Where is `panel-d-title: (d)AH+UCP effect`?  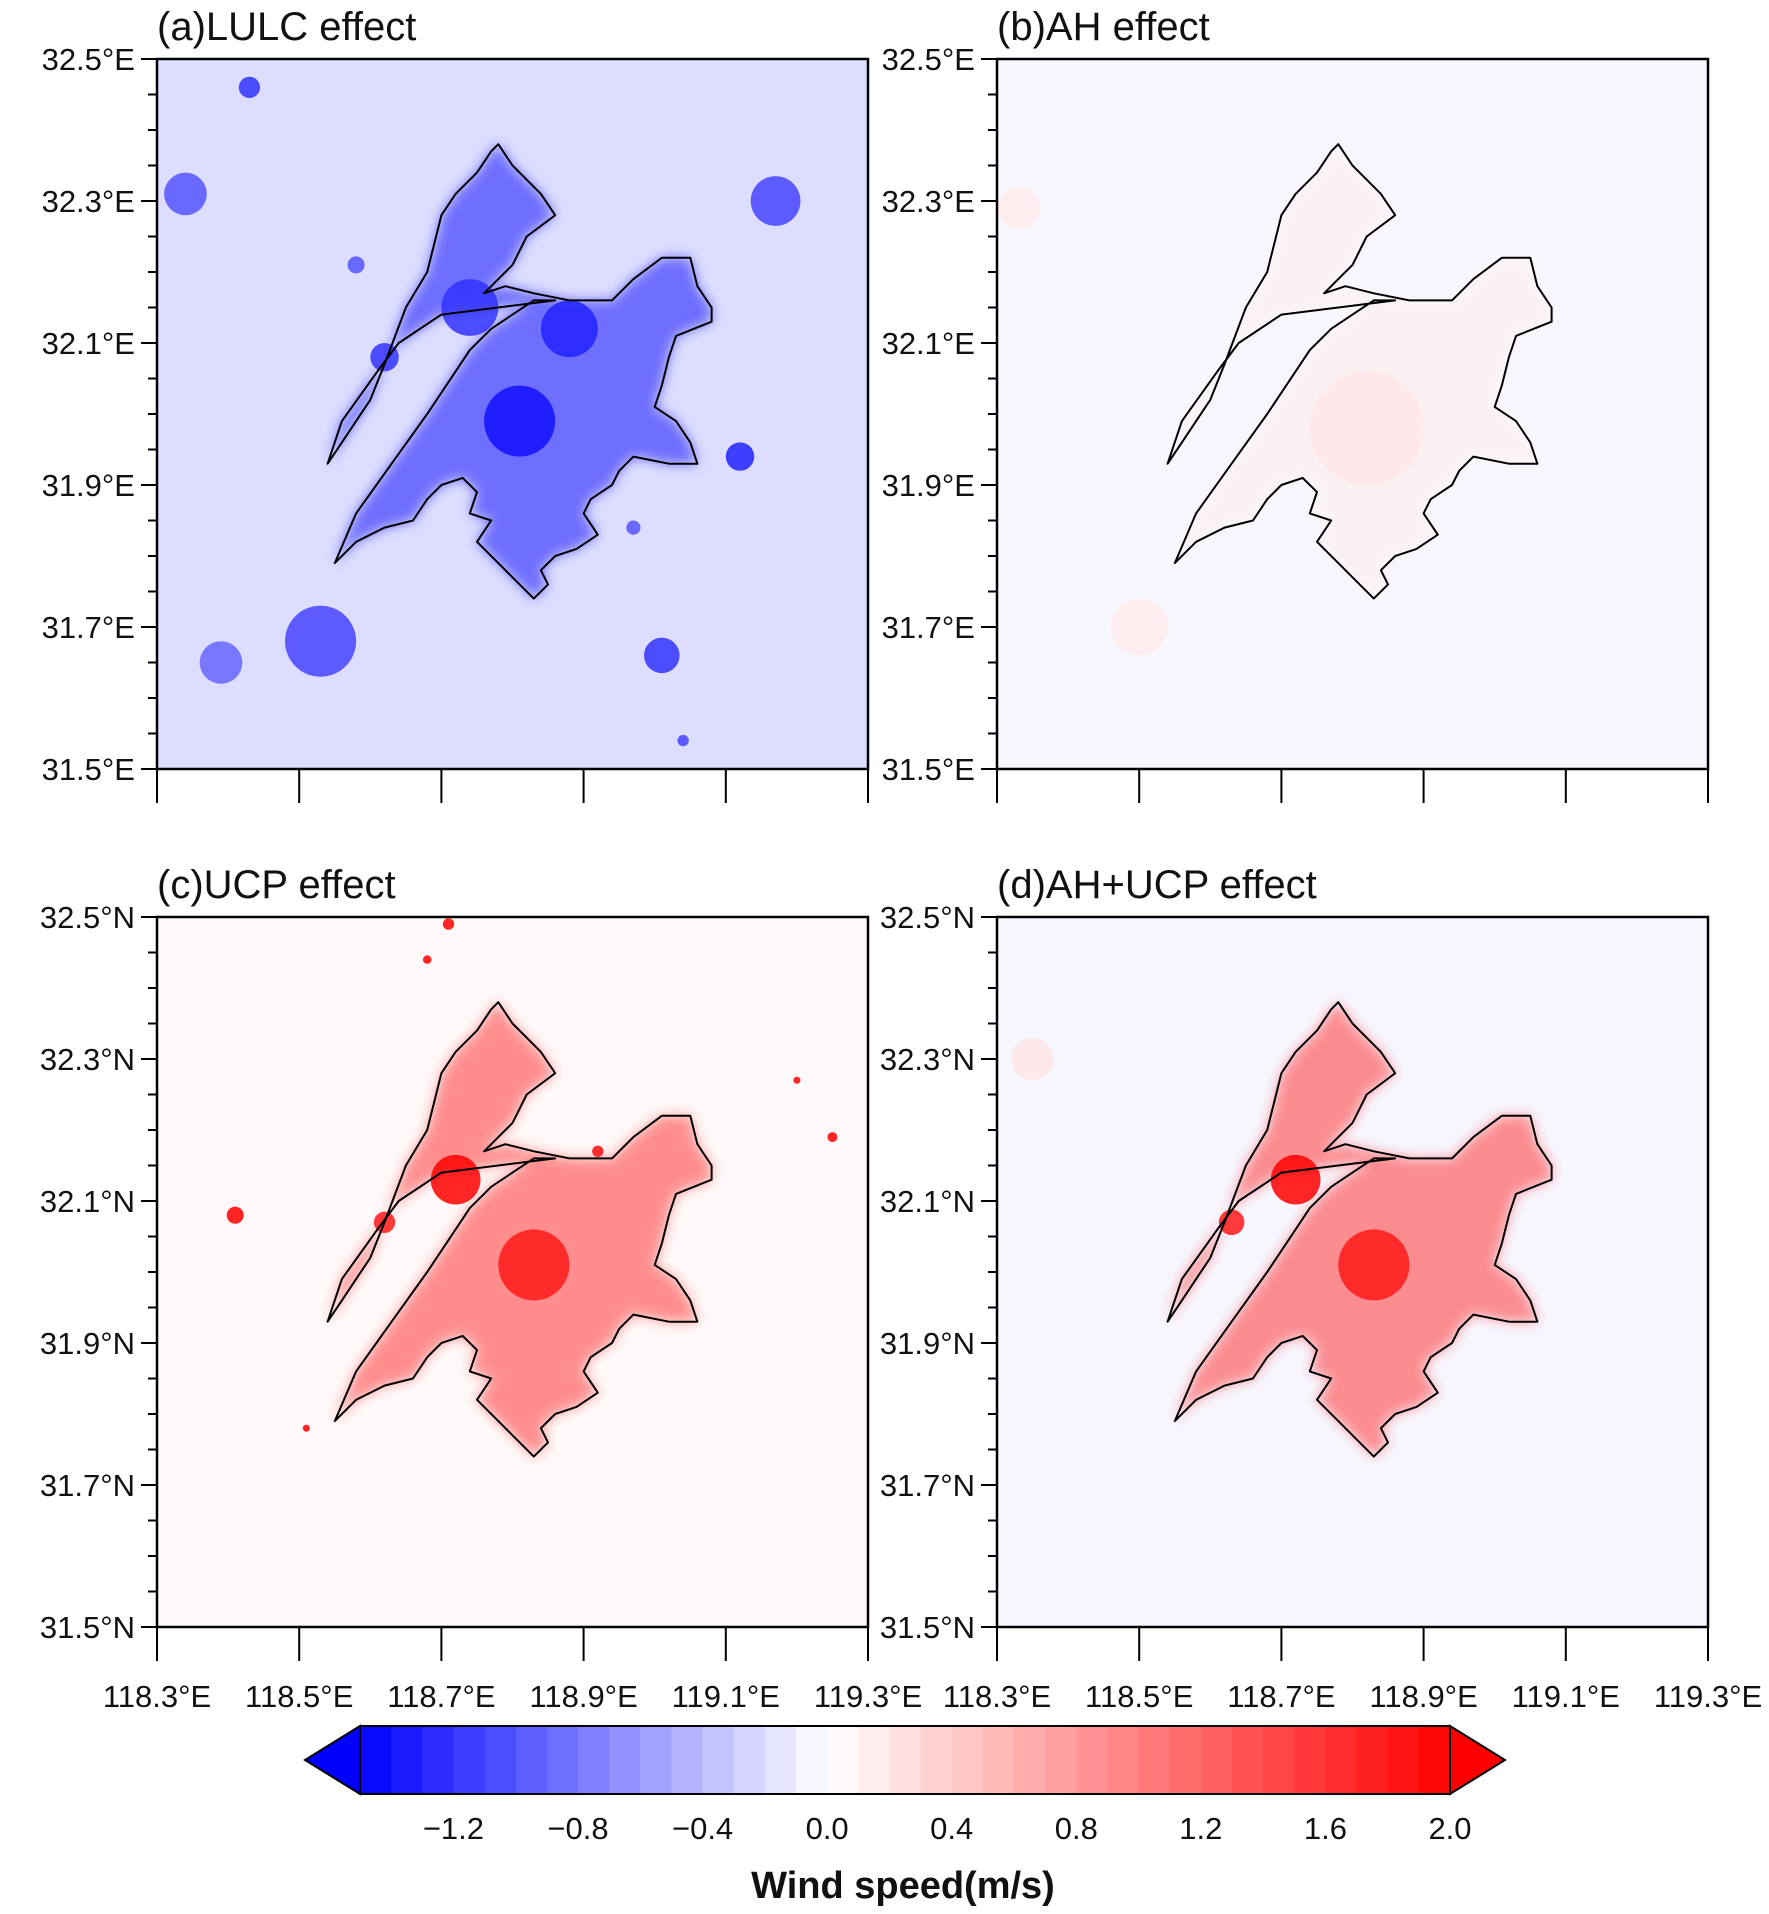
panel-d-title: (d)AH+UCP effect is located at coordinates (1157, 885).